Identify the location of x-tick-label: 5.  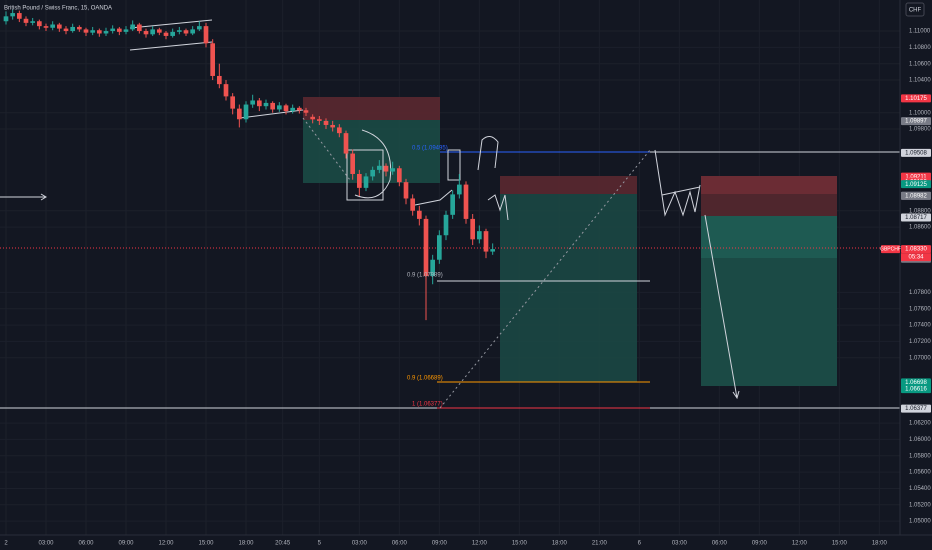
(320, 544).